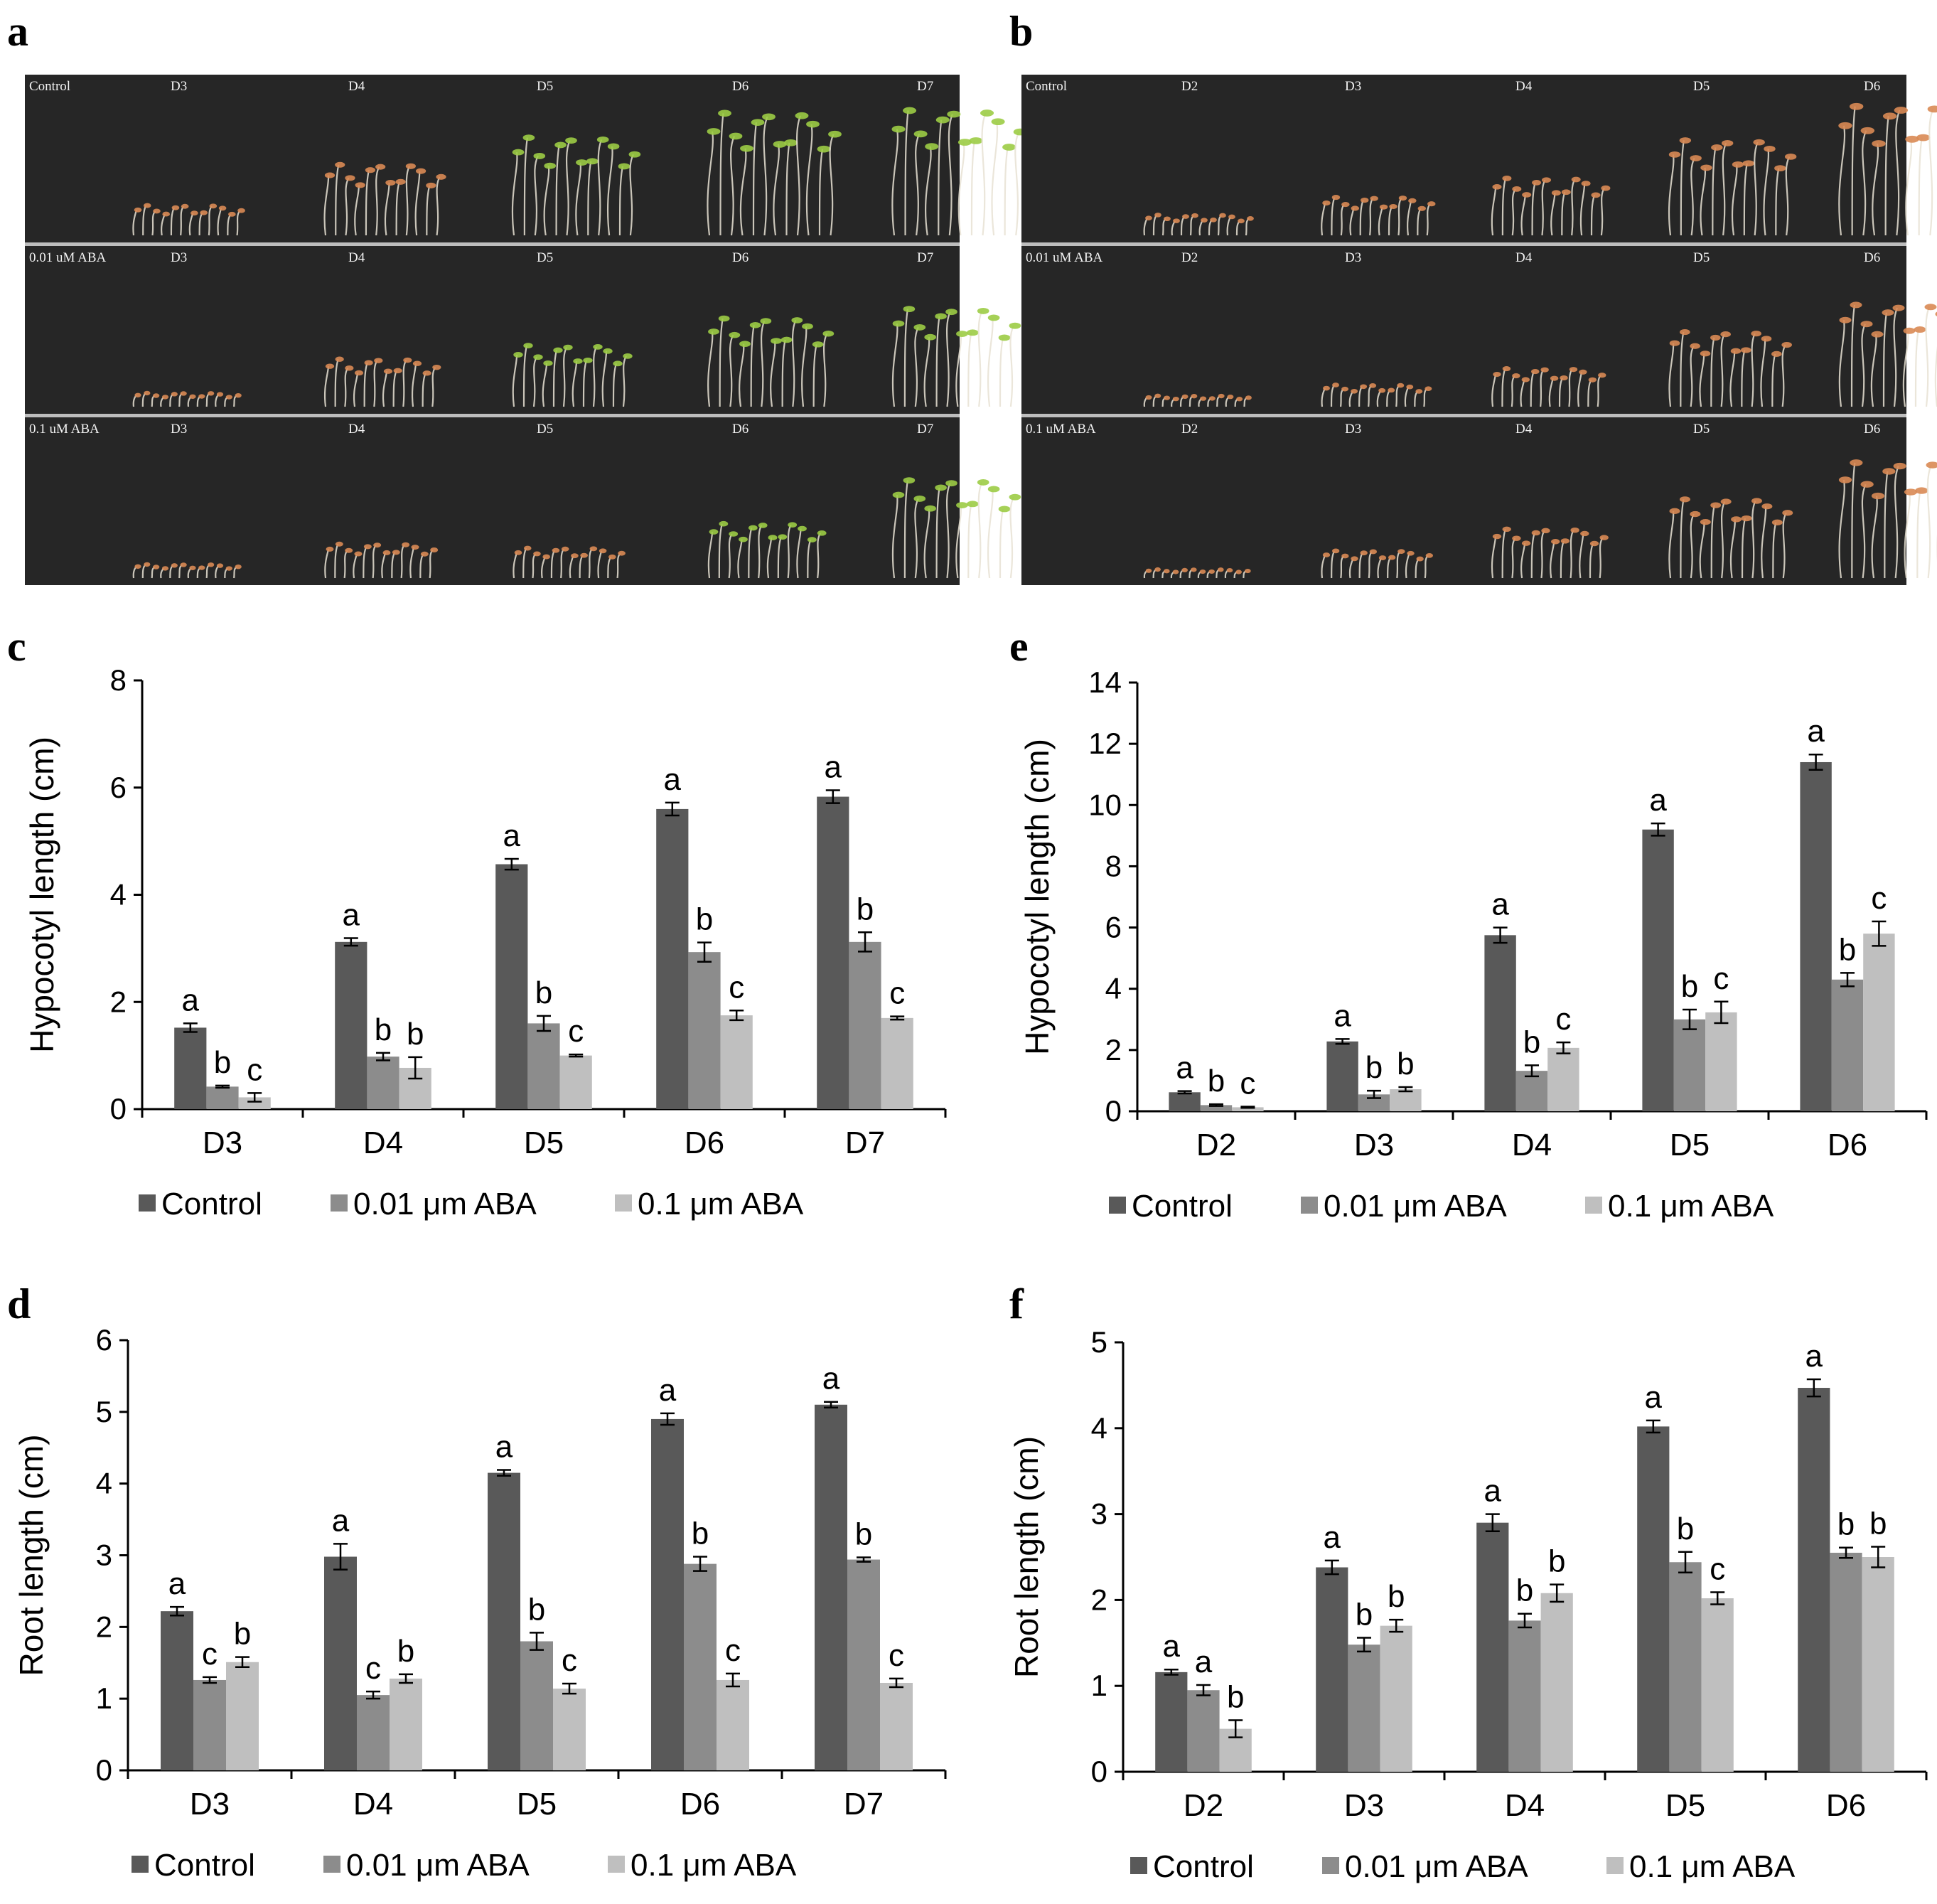 Image resolution: width=1937 pixels, height=1904 pixels. Describe the element at coordinates (16, 646) in the screenshot. I see `panel-label-c: c` at that location.